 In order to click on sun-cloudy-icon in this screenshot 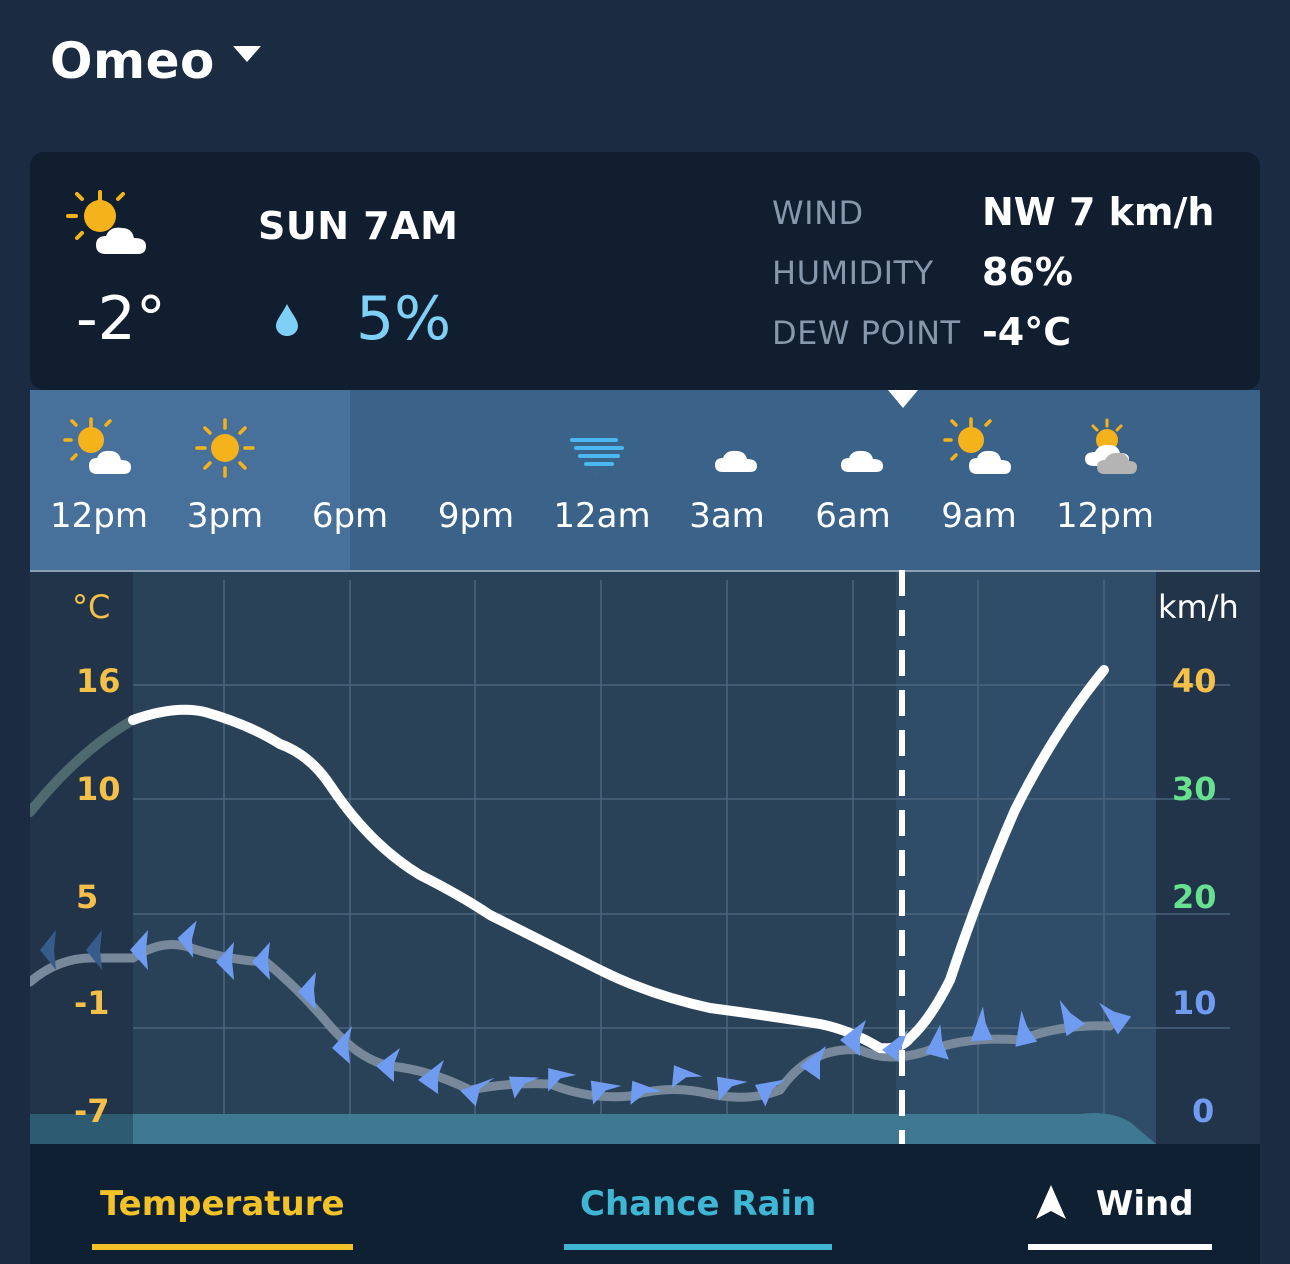, I will do `click(1111, 446)`.